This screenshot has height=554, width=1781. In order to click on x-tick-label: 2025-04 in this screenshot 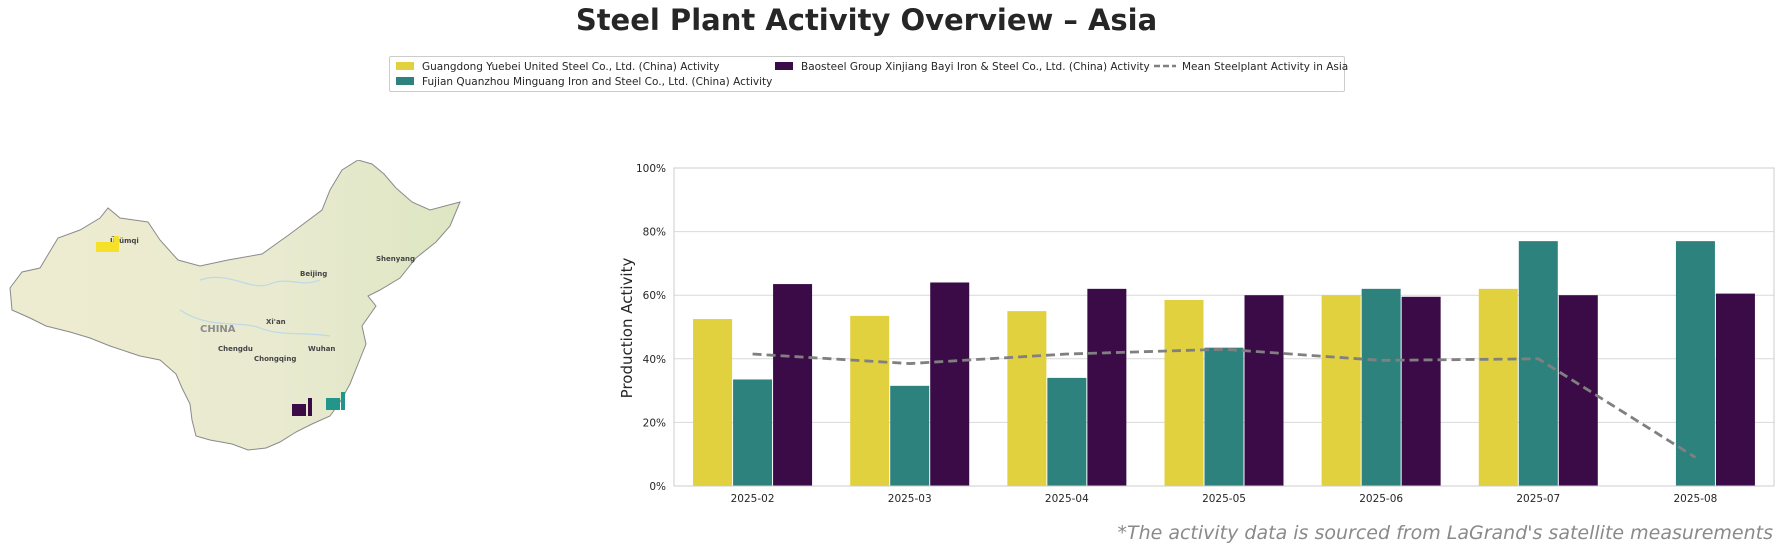, I will do `click(1067, 499)`.